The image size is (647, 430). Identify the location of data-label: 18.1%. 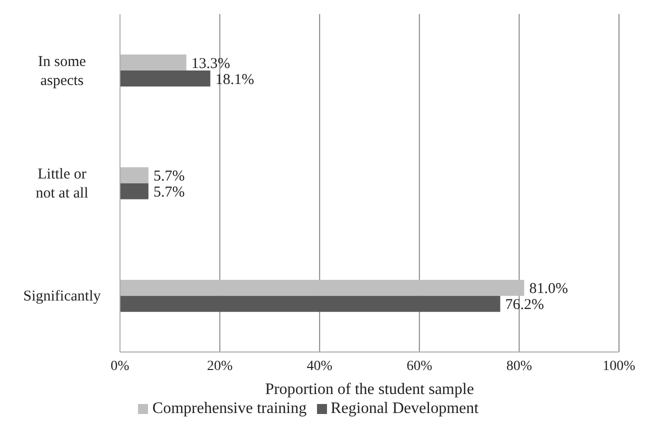
(234, 80).